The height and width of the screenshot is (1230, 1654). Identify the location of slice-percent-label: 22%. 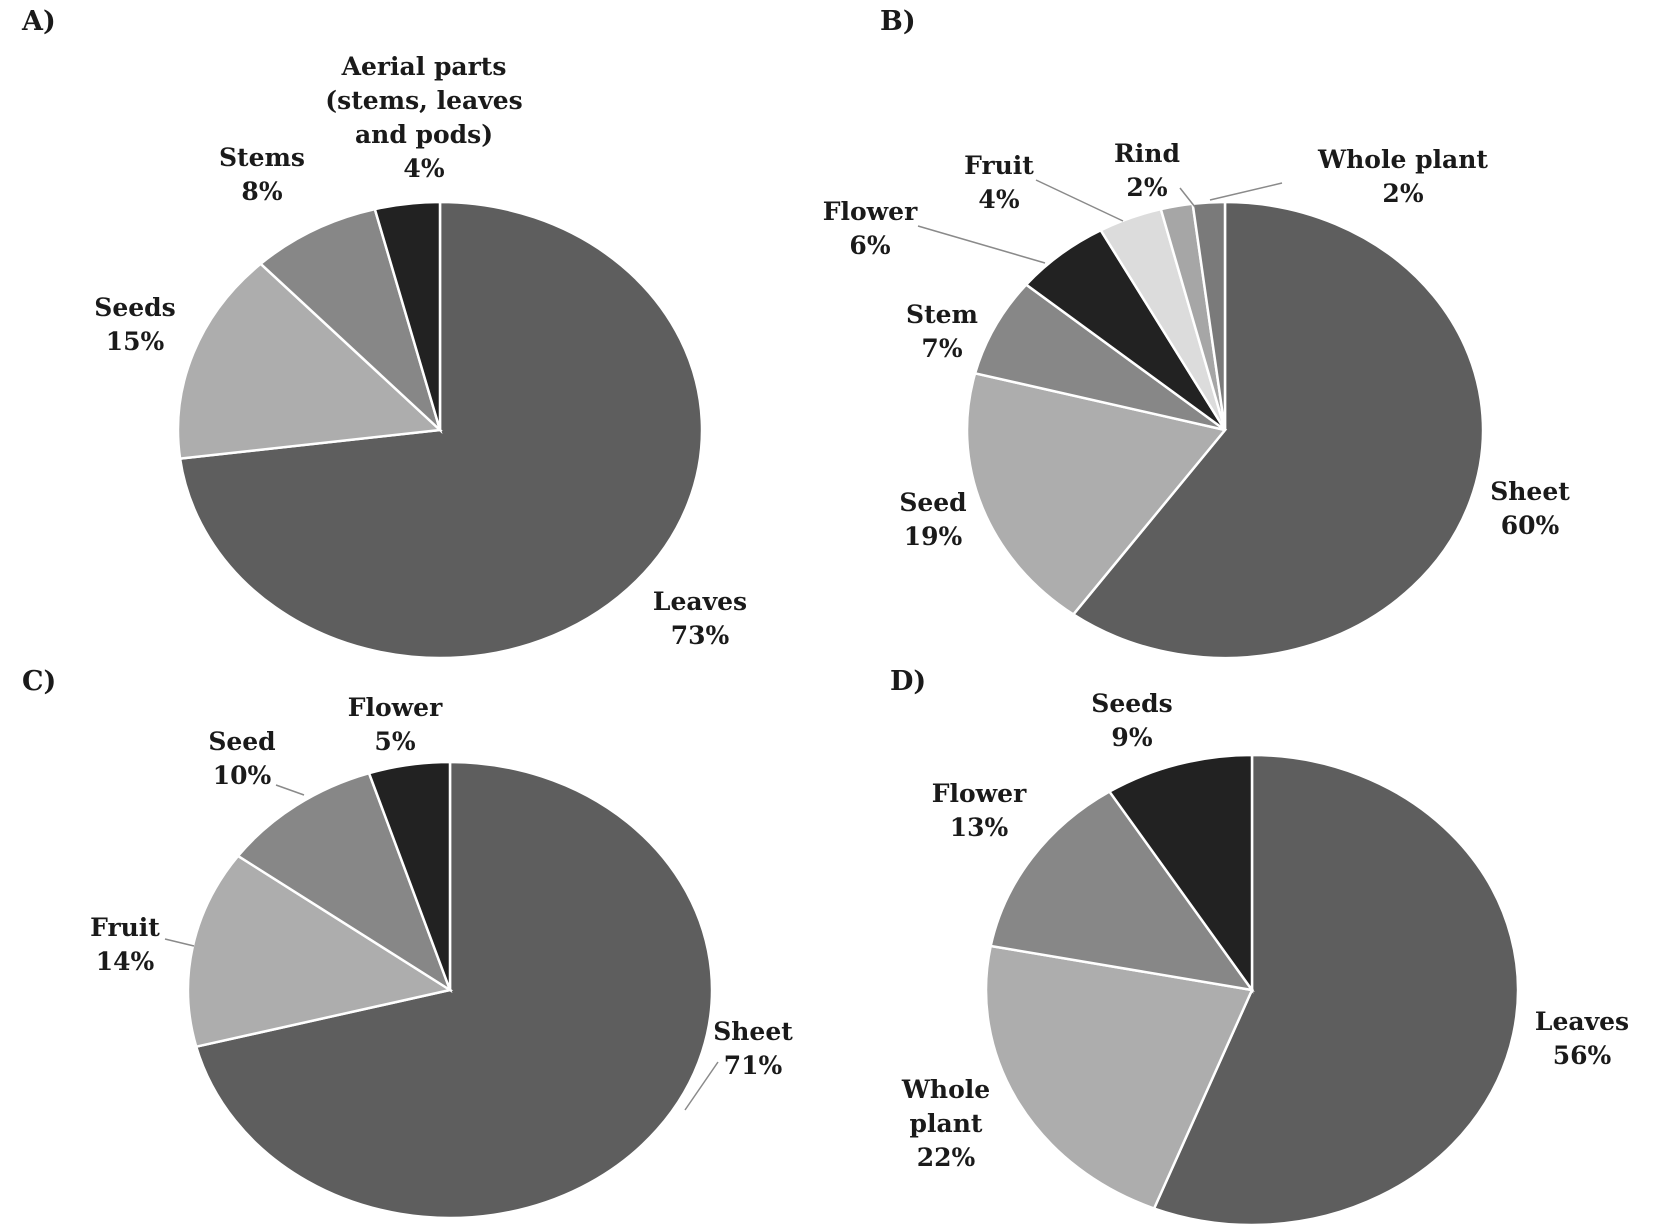
(946, 1157).